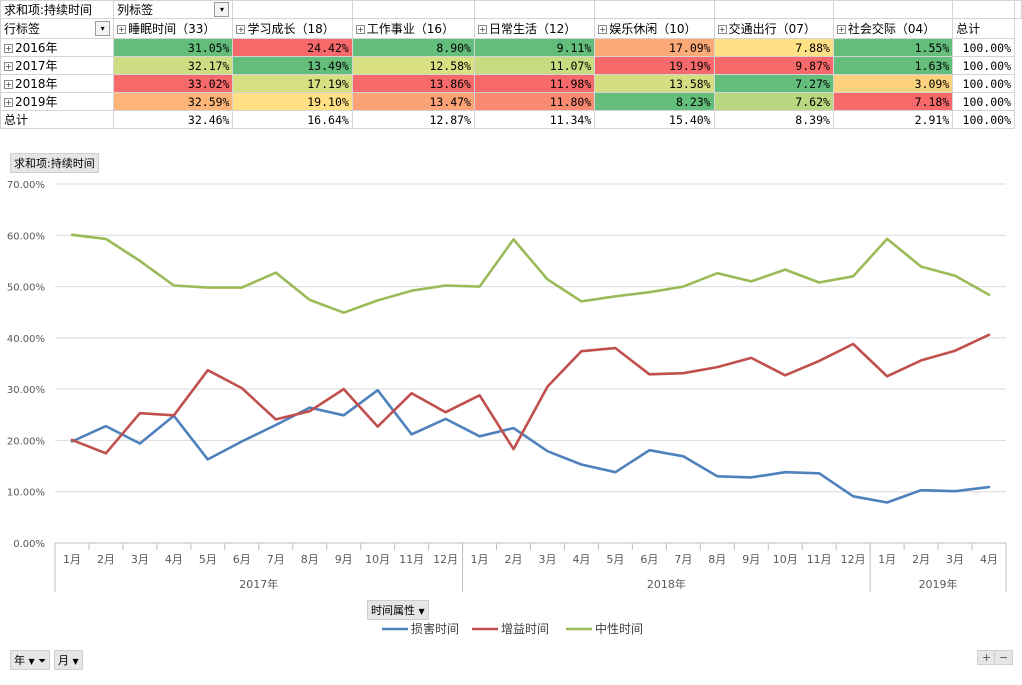  I want to click on pivot-cell-value: 13.47%, so click(450, 101).